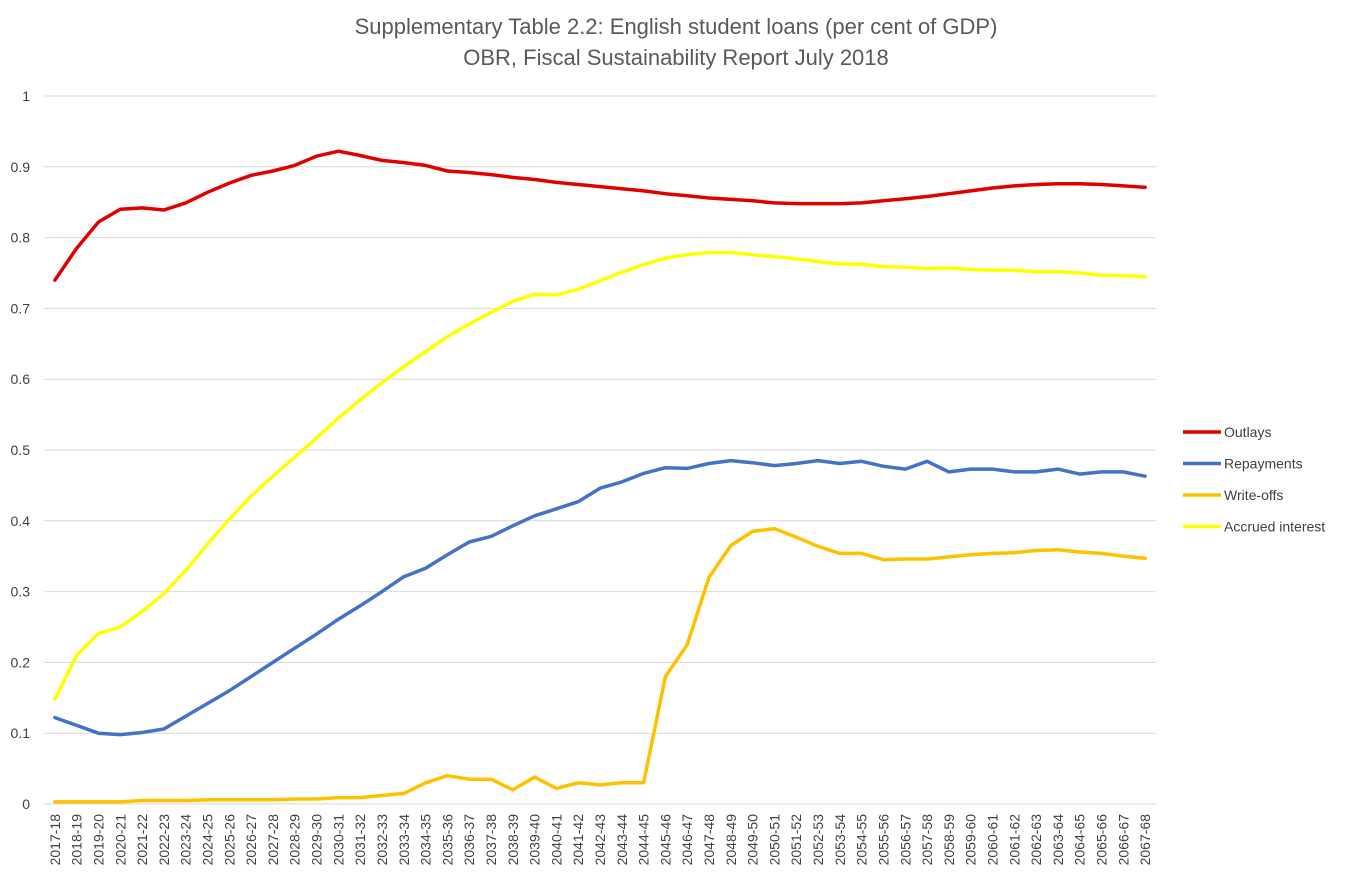  I want to click on x-tick-label: 2046-47, so click(687, 840).